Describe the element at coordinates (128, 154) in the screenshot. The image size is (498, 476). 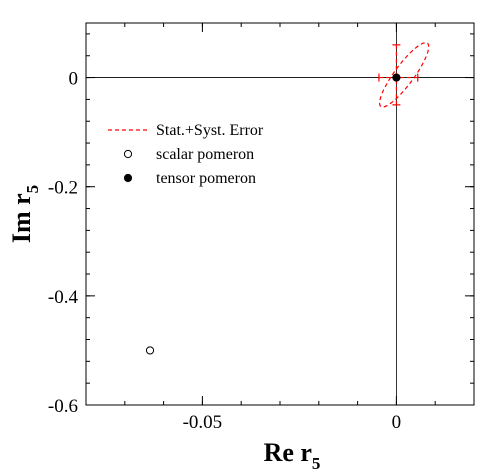
I see `legend-marker-scalar` at that location.